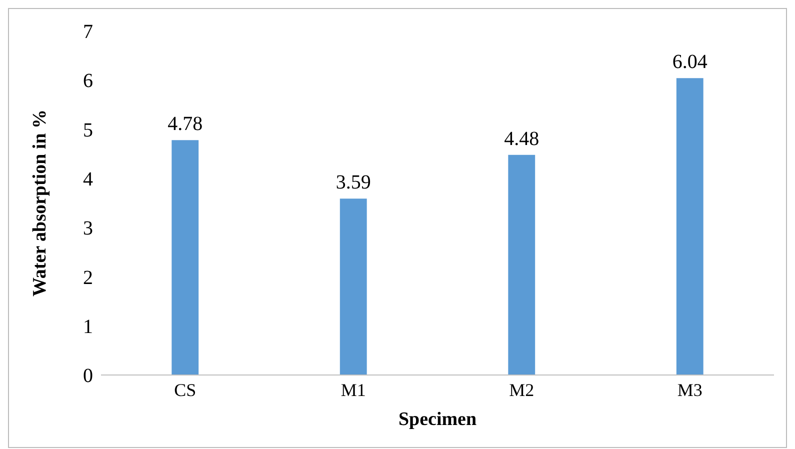 The width and height of the screenshot is (795, 449). Describe the element at coordinates (521, 390) in the screenshot. I see `x-tick-label: M2` at that location.